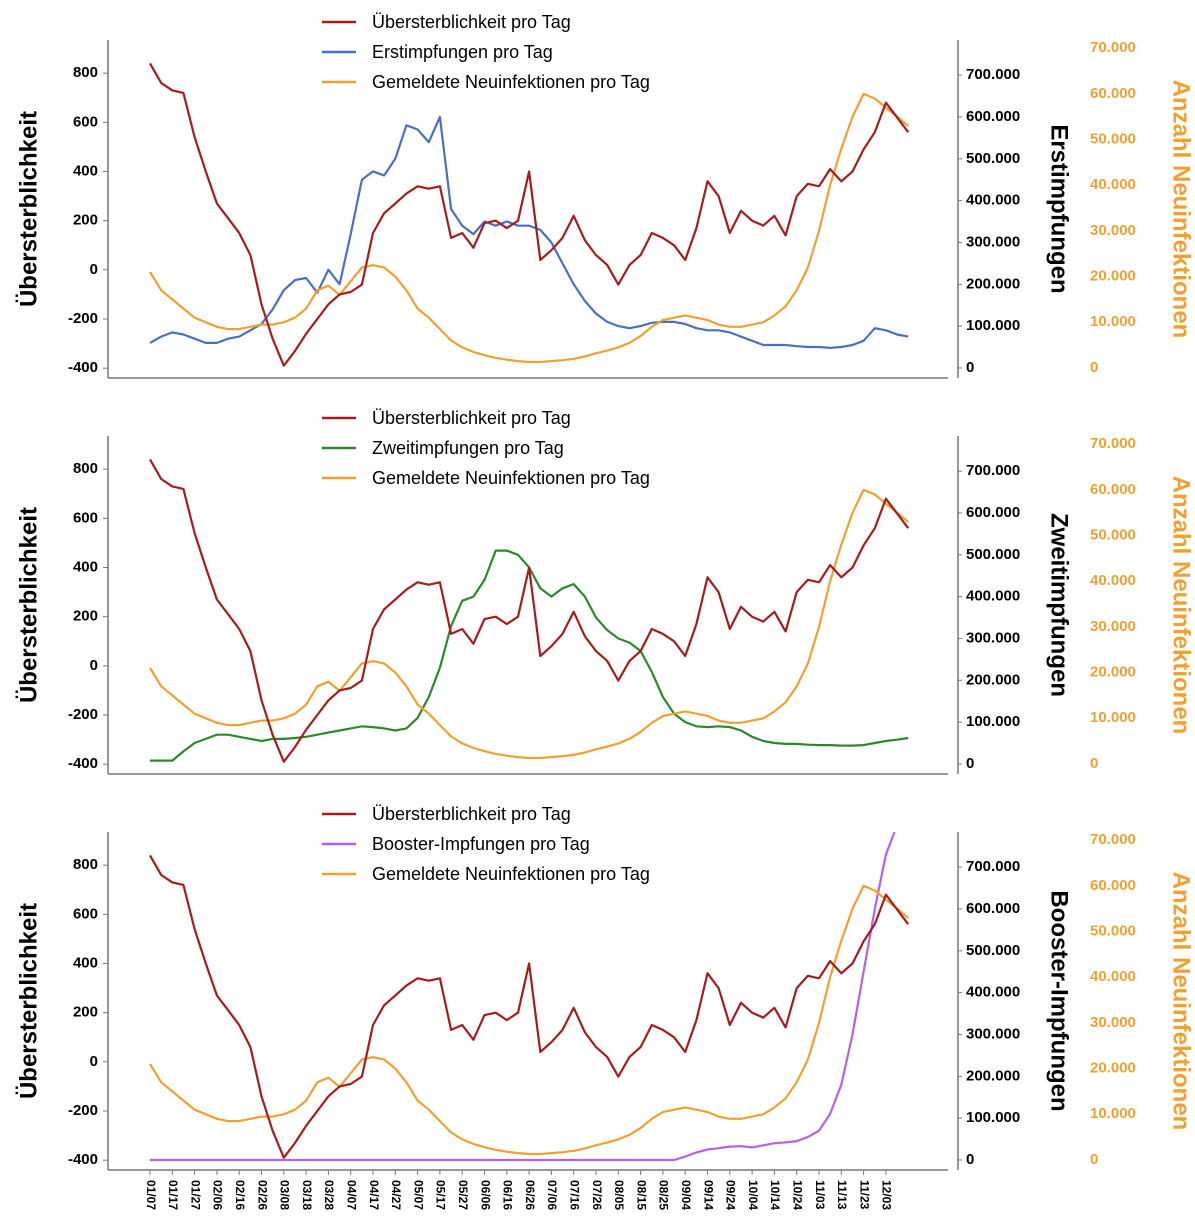 The width and height of the screenshot is (1195, 1216). Describe the element at coordinates (511, 82) in the screenshot. I see `legend-label: Gemeldete Neuinfektionen pro Tag` at that location.